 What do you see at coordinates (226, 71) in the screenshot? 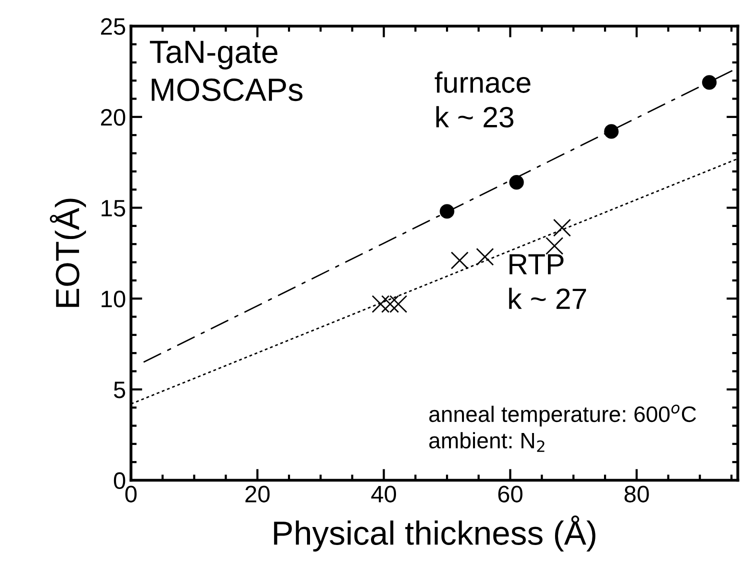
I see `annotation: TaN-gate MOSCAPs` at bounding box center [226, 71].